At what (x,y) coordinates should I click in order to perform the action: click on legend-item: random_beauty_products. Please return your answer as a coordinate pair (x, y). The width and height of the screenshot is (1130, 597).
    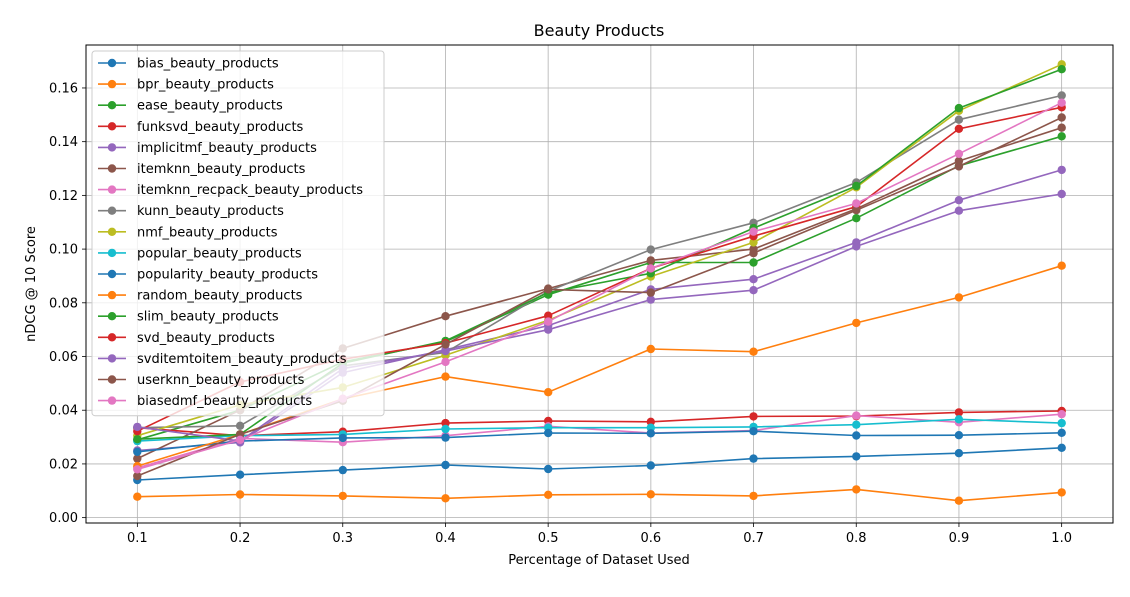
    Looking at the image, I should click on (200, 296).